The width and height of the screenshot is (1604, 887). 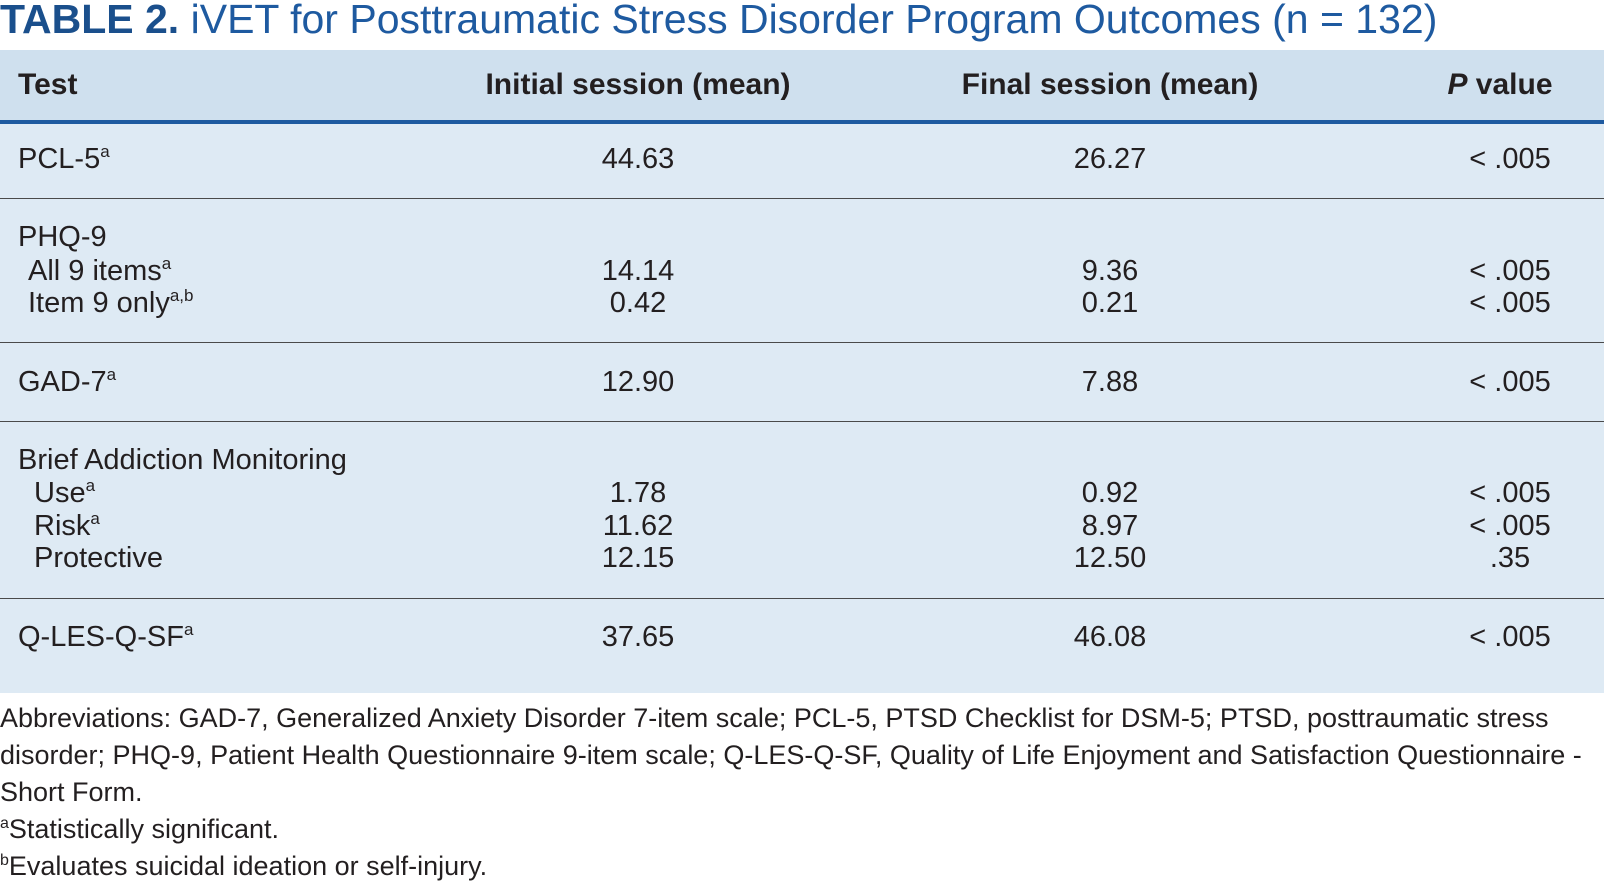 I want to click on gad7-final: 7.88, so click(x=1110, y=382).